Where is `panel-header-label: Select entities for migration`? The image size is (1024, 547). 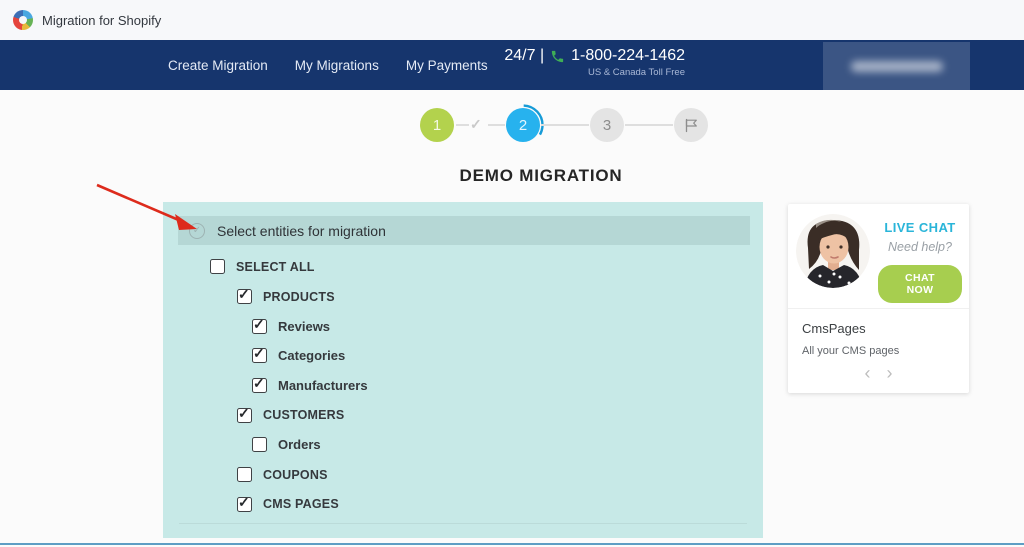
panel-header-label: Select entities for migration is located at coordinates (301, 230).